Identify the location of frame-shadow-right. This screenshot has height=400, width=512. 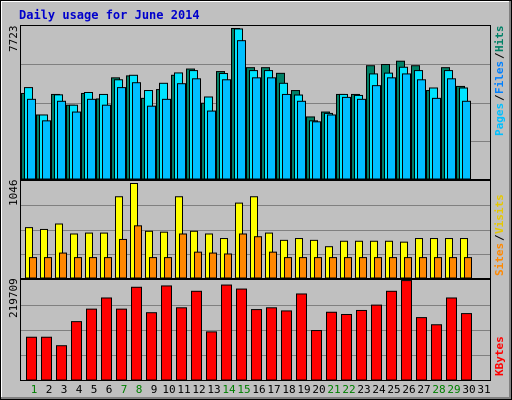
(510, 200).